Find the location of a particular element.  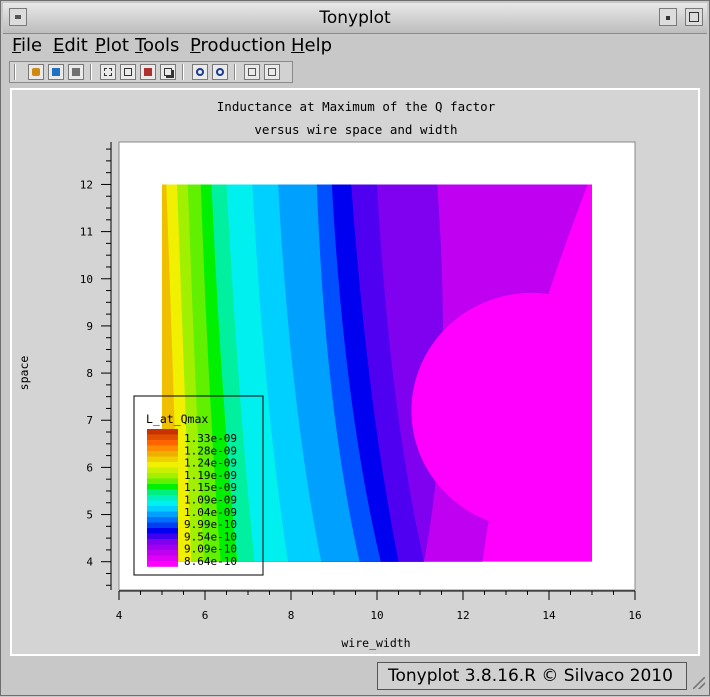

y-axis-label: space is located at coordinates (24, 373).